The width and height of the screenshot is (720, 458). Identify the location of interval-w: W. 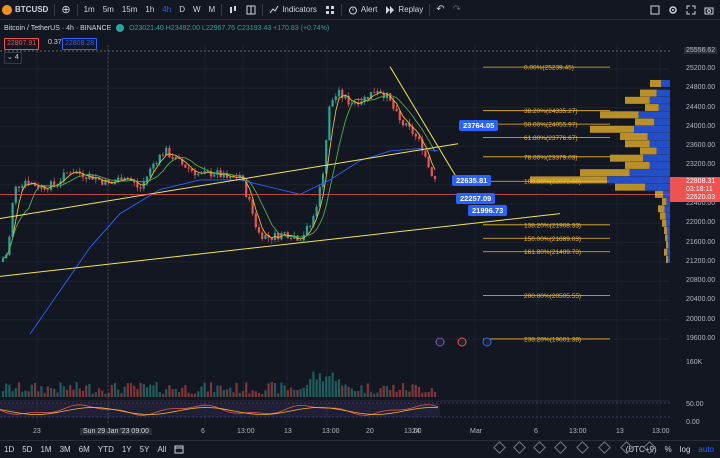
(196, 9).